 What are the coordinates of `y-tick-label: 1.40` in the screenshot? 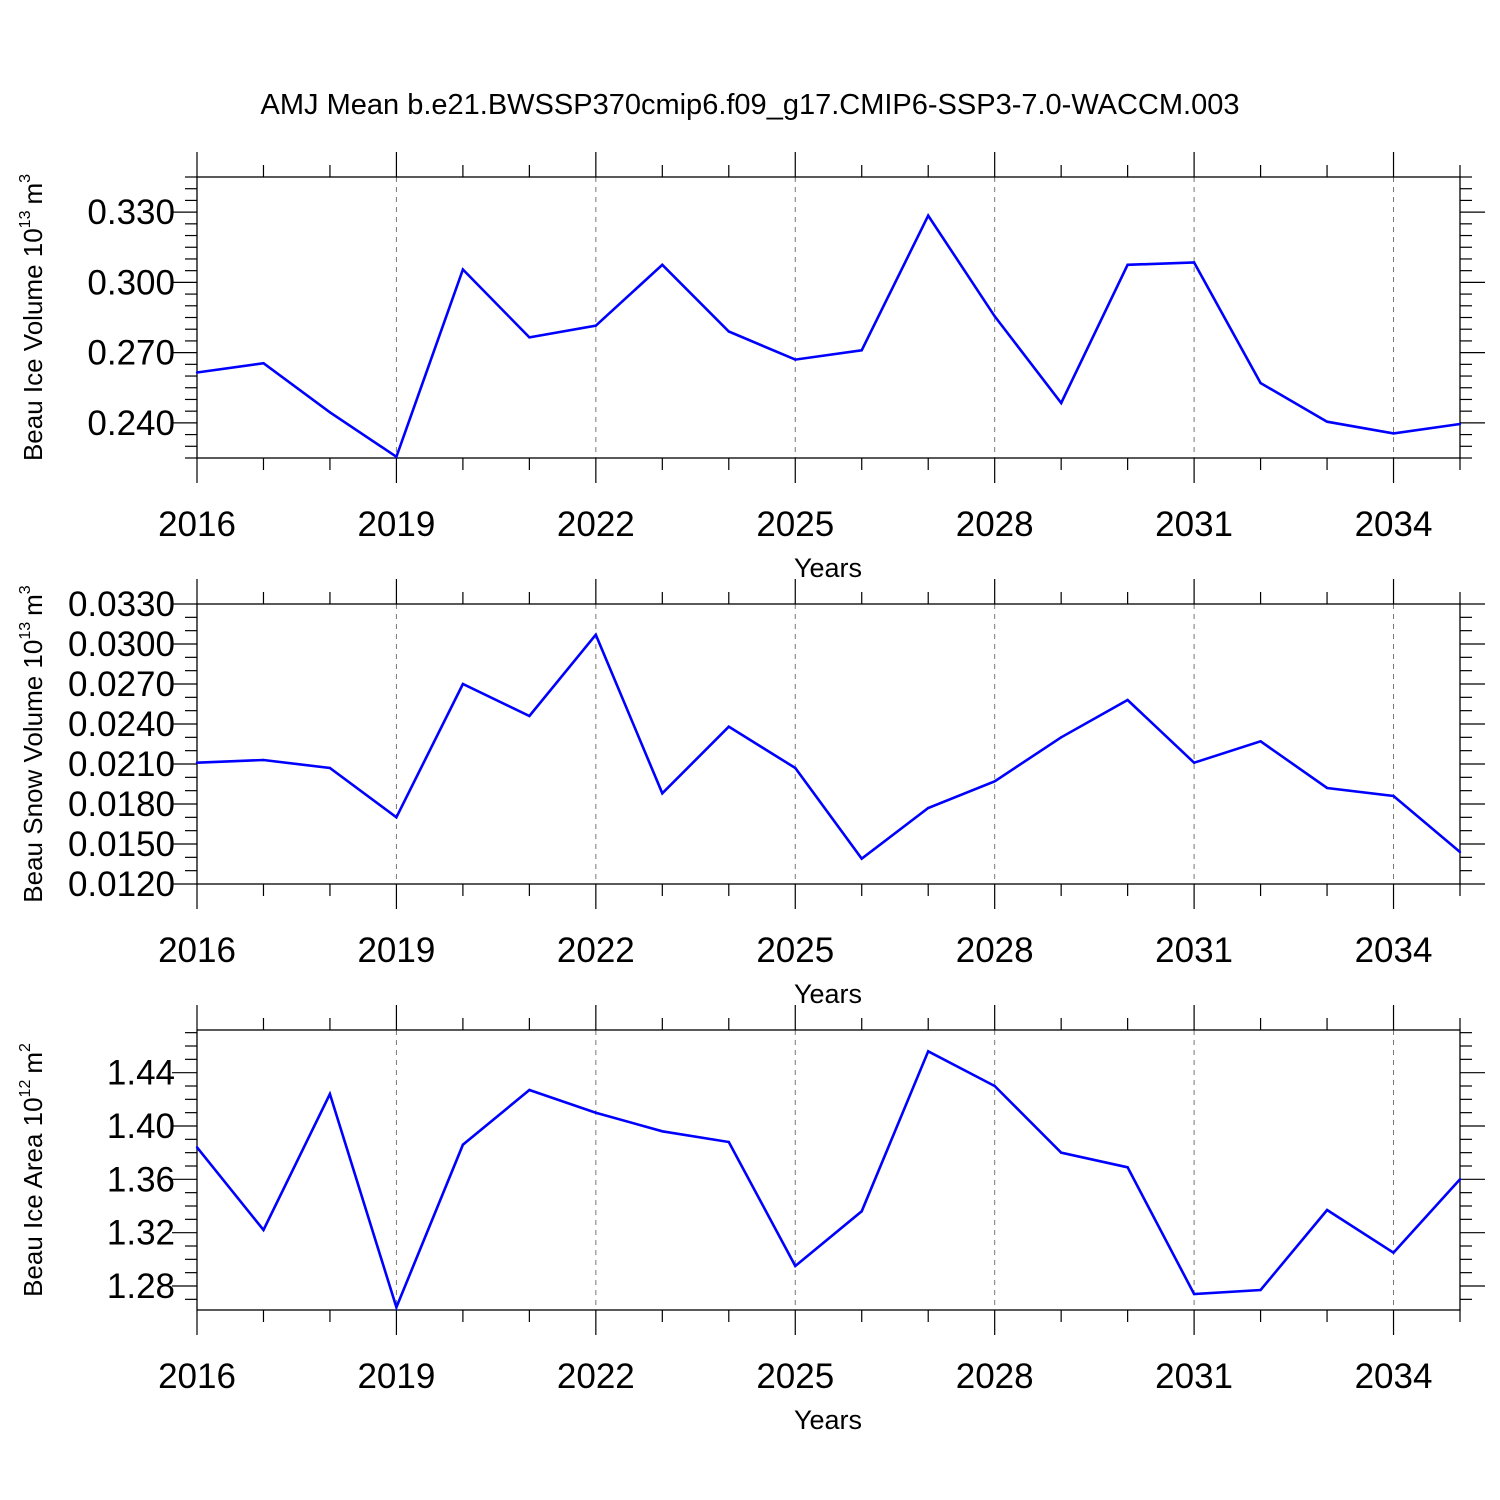 It's located at (141, 1126).